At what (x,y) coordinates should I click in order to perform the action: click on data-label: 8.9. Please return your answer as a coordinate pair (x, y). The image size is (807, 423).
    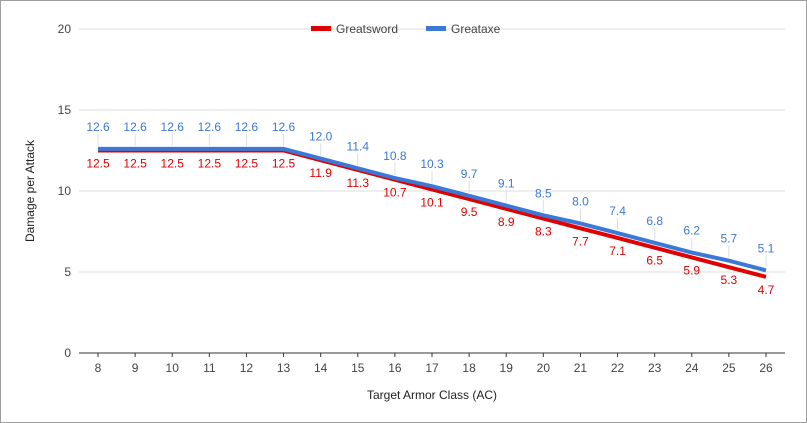
    Looking at the image, I should click on (506, 222).